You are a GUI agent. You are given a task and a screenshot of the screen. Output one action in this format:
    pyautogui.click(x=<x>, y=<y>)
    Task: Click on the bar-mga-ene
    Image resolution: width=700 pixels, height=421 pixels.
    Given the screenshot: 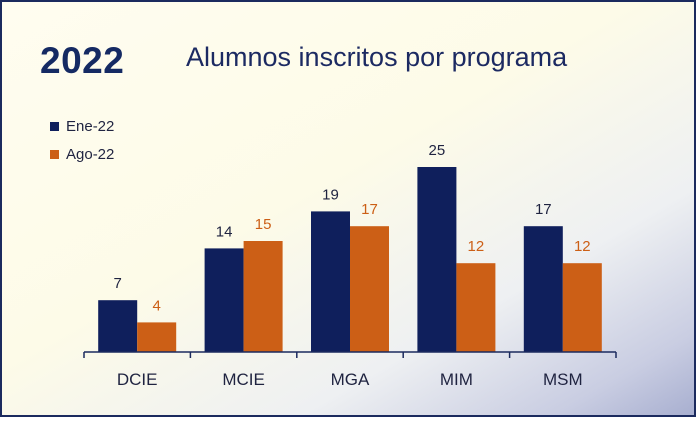 What is the action you would take?
    pyautogui.click(x=330, y=281)
    